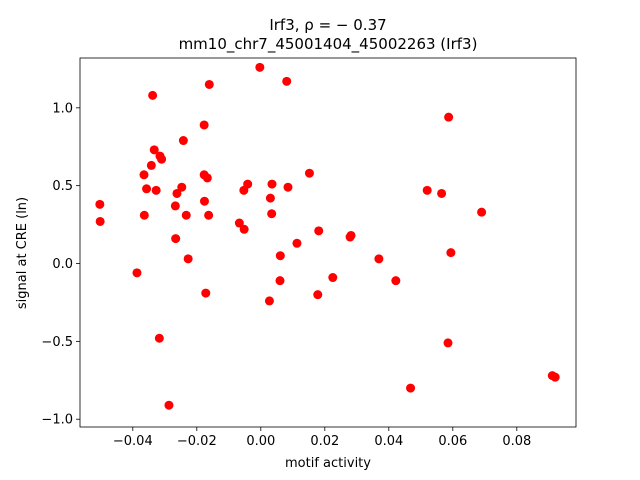  I want to click on x-tick-label: 0.00, so click(260, 441).